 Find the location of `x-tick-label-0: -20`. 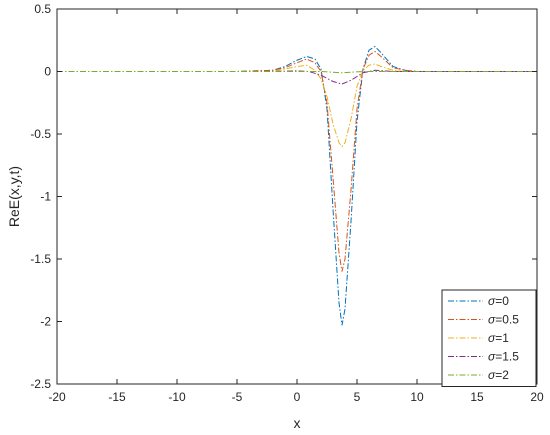

x-tick-label-0: -20 is located at coordinates (57, 397).